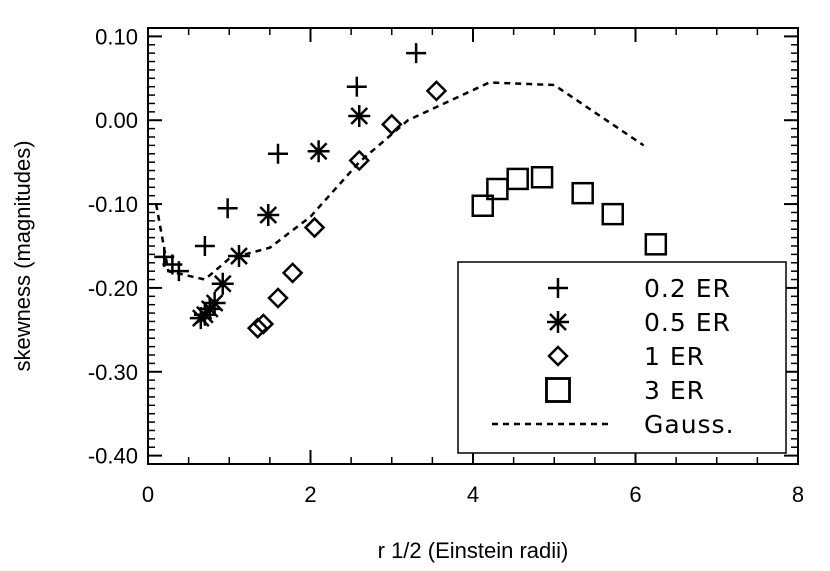 This screenshot has width=830, height=571. Describe the element at coordinates (116, 120) in the screenshot. I see `y-tick-label: 0.00` at that location.